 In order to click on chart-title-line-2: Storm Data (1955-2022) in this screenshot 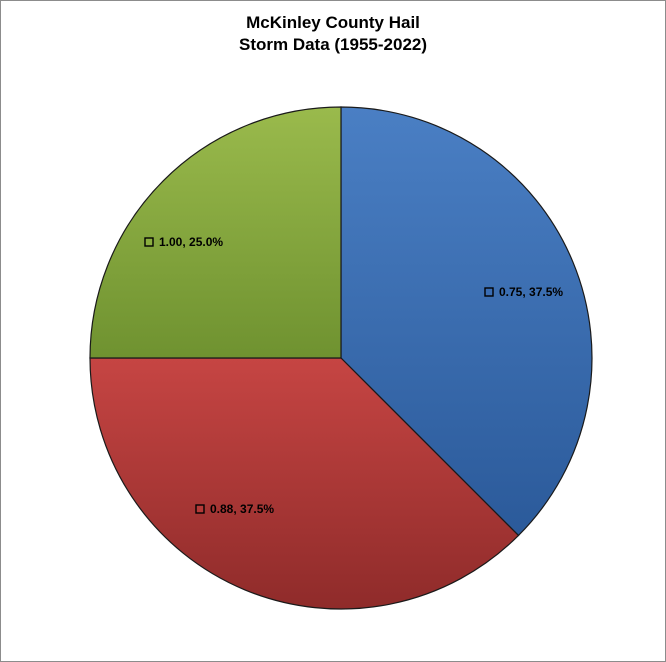, I will do `click(333, 44)`.